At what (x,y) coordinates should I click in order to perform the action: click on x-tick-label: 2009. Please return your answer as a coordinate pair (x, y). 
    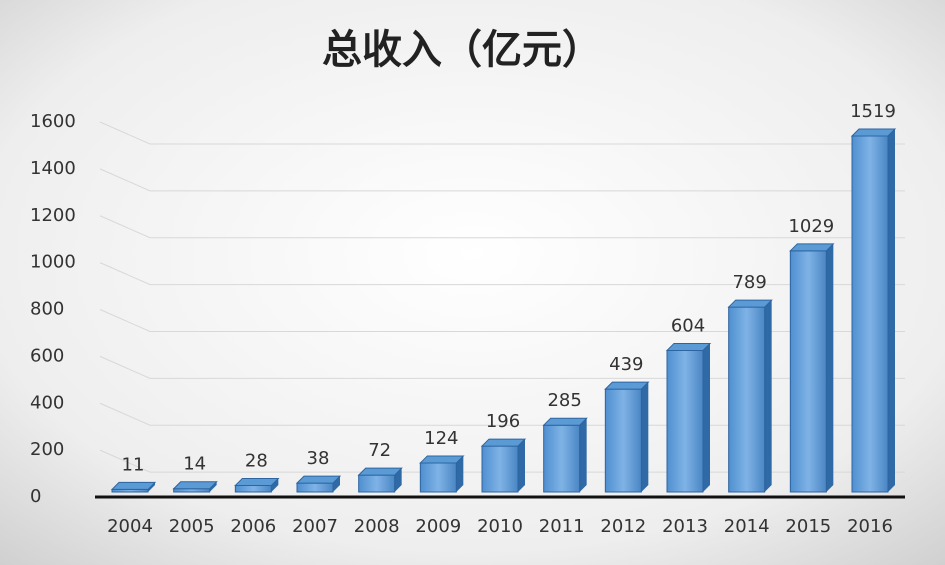
    Looking at the image, I should click on (438, 526).